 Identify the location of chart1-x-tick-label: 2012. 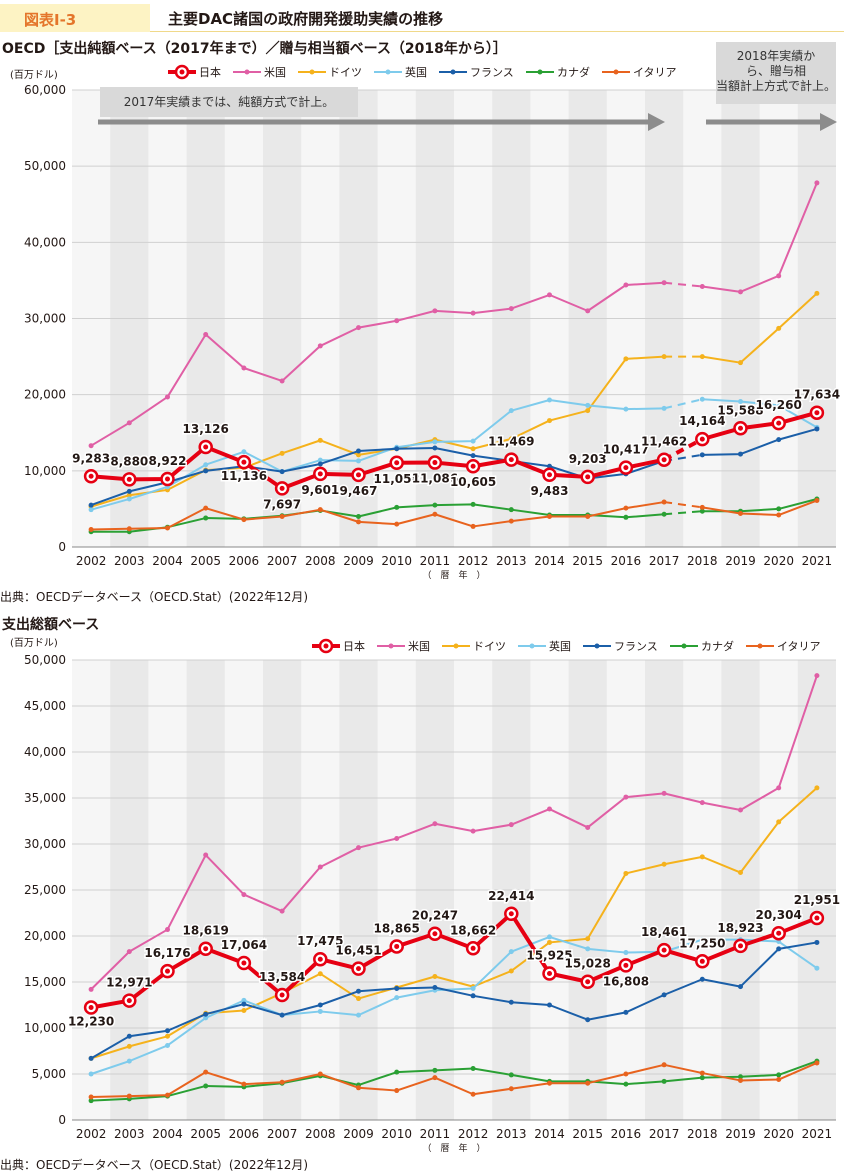
(473, 561).